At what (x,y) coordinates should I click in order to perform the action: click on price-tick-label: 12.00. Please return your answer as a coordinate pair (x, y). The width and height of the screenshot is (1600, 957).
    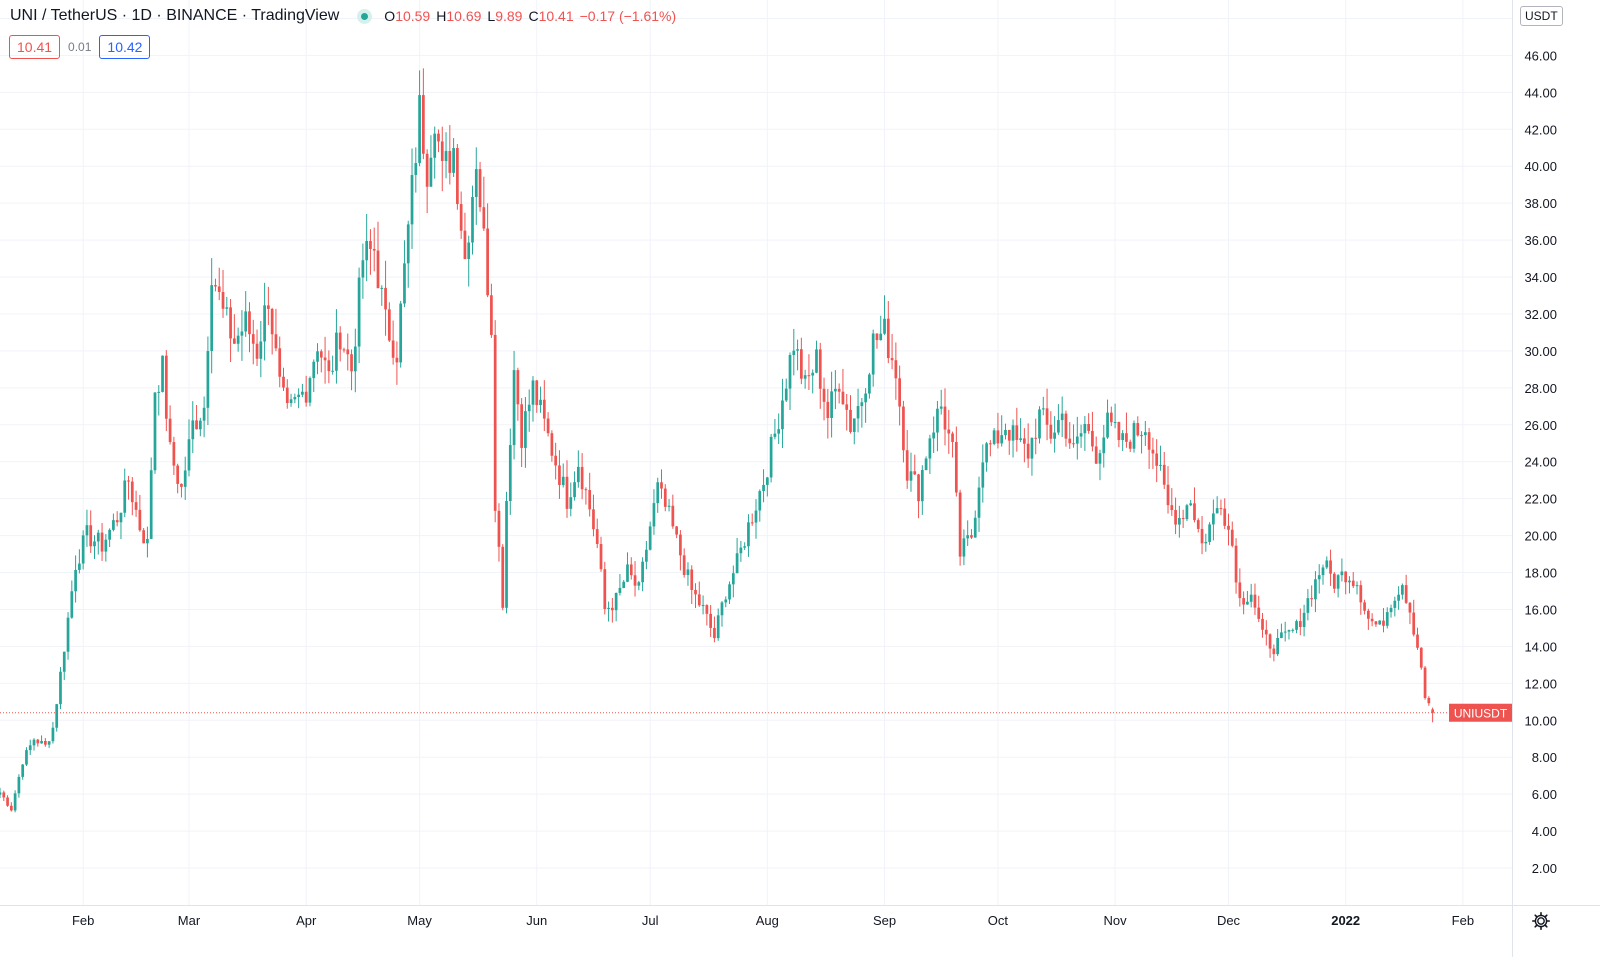
    Looking at the image, I should click on (1540, 683).